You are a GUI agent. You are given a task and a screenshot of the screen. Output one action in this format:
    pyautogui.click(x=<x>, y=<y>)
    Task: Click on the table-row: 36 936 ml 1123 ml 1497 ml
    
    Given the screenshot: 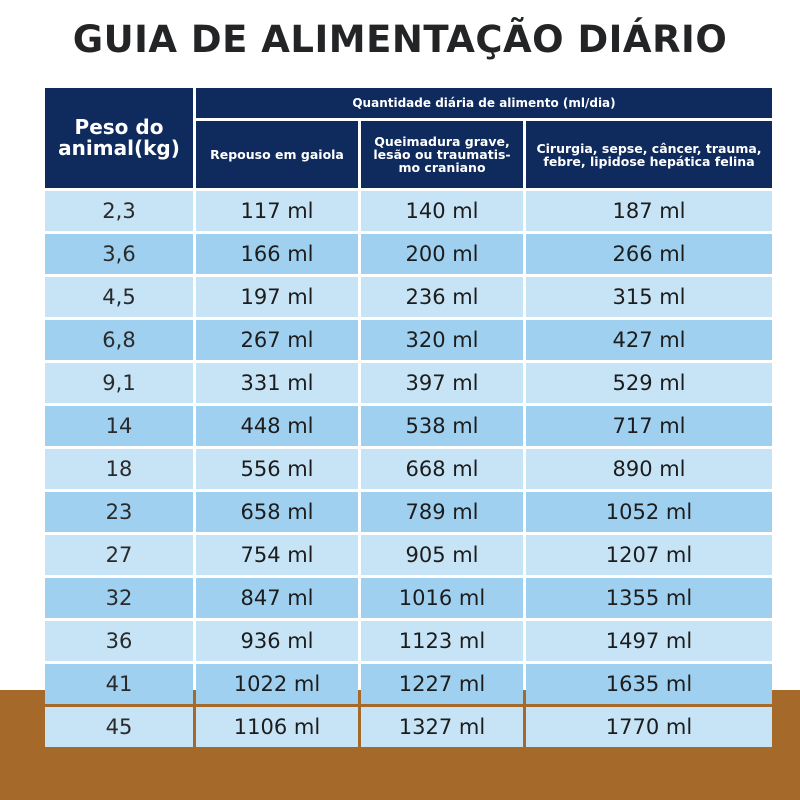 What is the action you would take?
    pyautogui.click(x=409, y=641)
    